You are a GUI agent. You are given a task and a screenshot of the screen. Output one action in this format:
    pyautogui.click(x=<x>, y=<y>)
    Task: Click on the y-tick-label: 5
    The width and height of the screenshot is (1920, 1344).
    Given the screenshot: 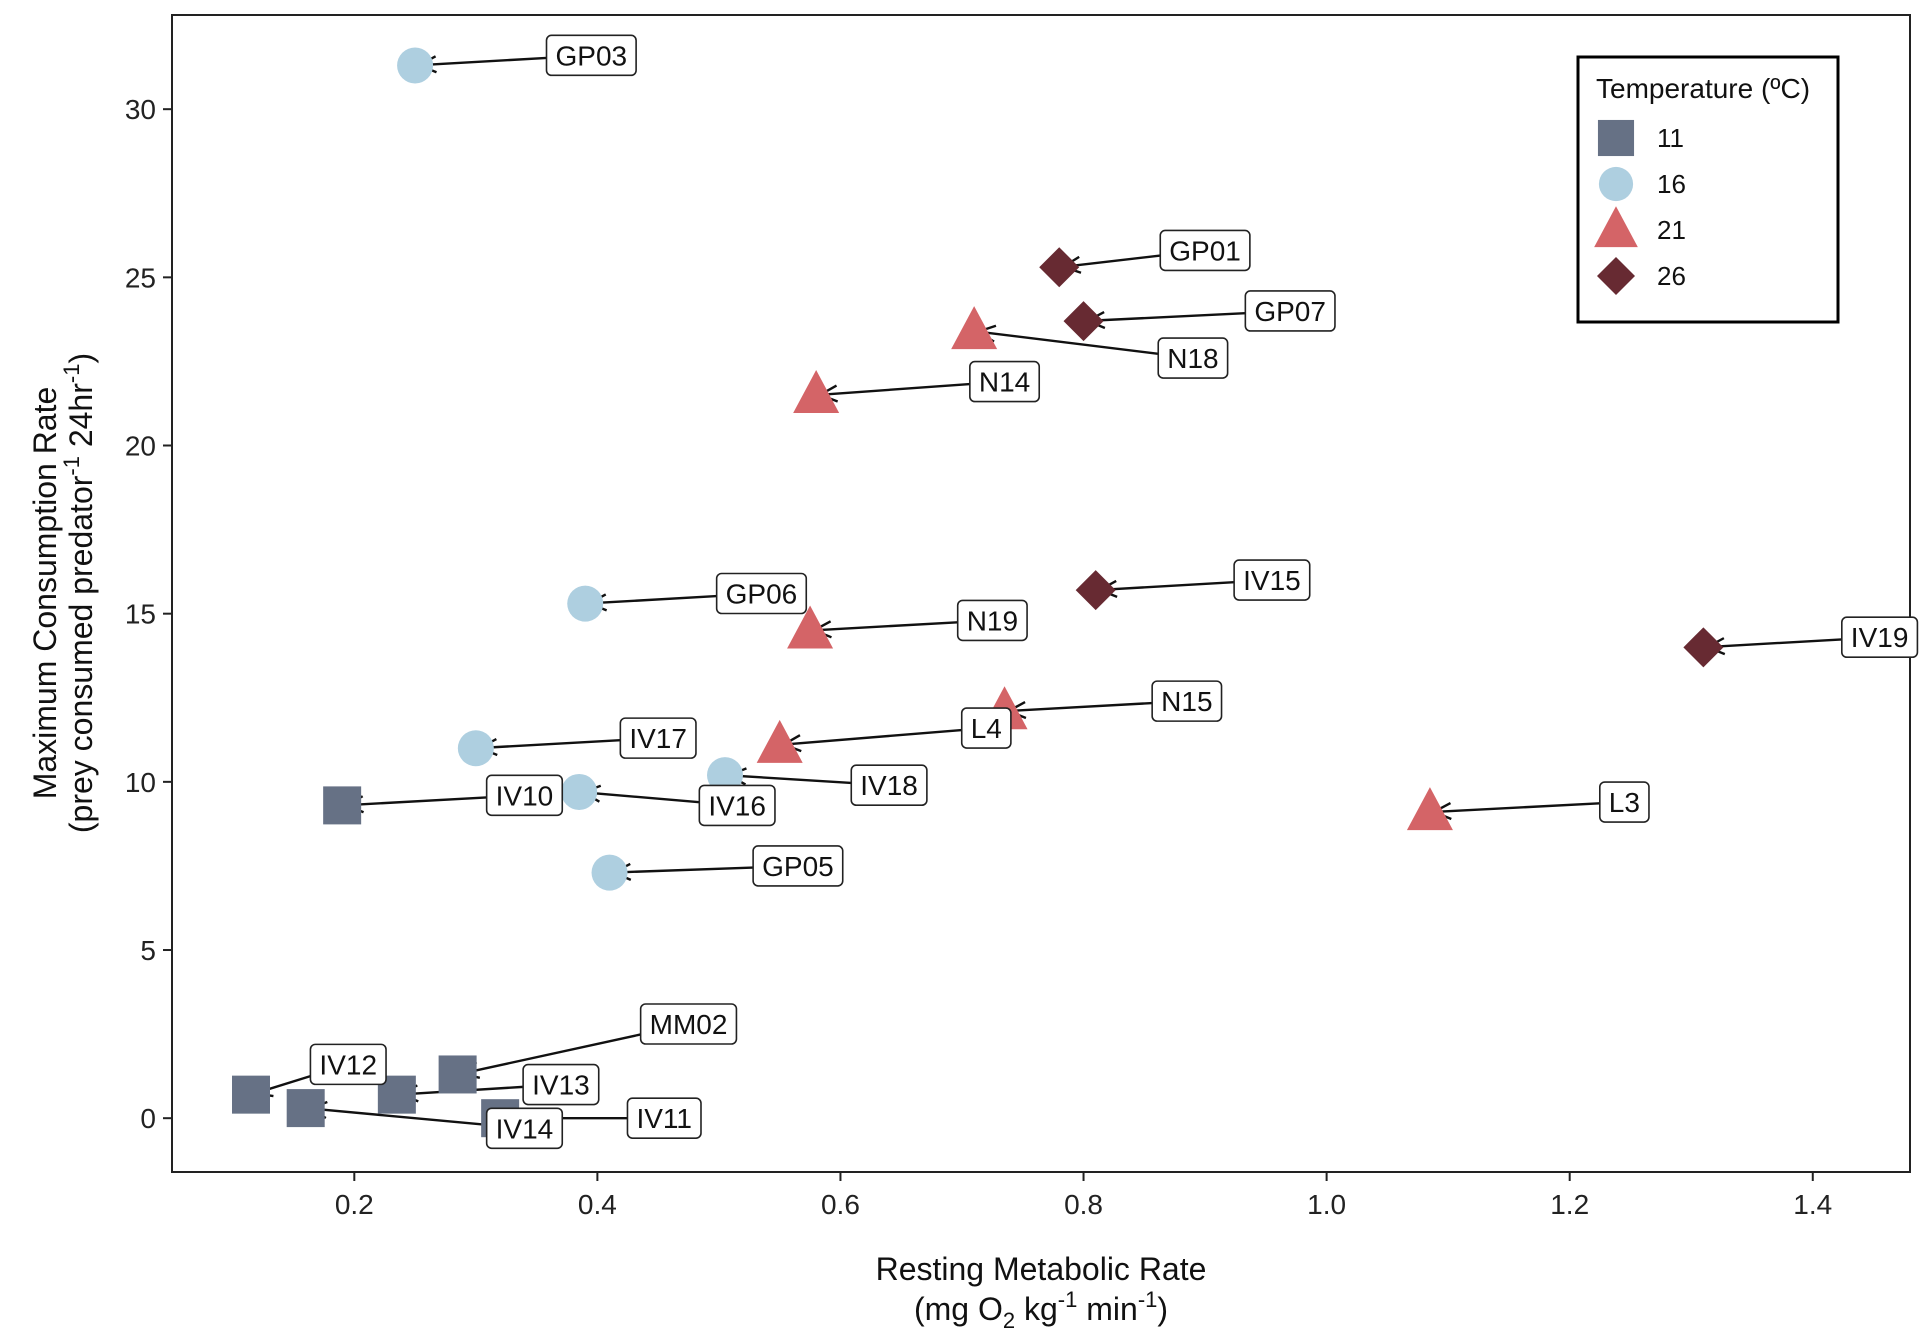 What is the action you would take?
    pyautogui.click(x=148, y=950)
    